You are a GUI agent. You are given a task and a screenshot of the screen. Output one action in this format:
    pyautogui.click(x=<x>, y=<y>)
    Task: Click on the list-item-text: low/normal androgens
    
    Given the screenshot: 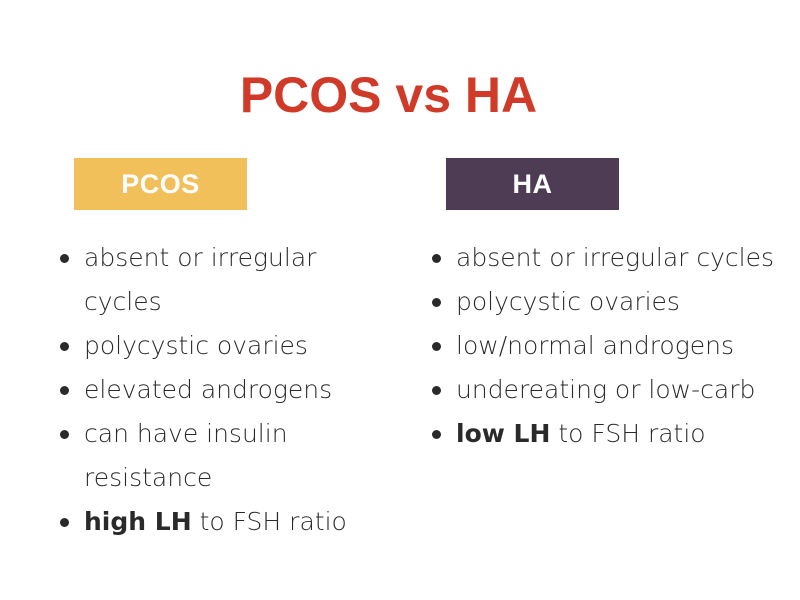 What is the action you would take?
    pyautogui.click(x=595, y=345)
    